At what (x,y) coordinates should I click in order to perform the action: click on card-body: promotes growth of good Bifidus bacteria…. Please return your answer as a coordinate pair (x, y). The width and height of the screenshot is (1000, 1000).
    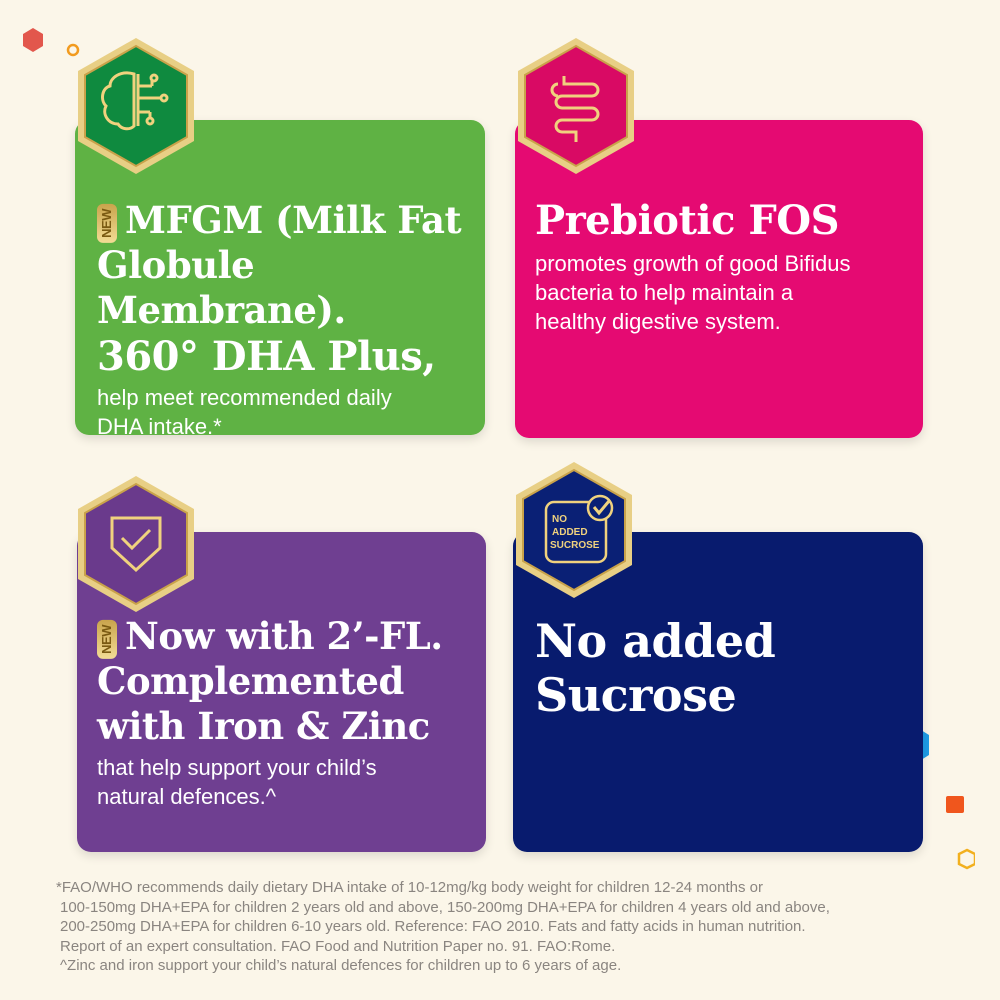
    Looking at the image, I should click on (693, 292).